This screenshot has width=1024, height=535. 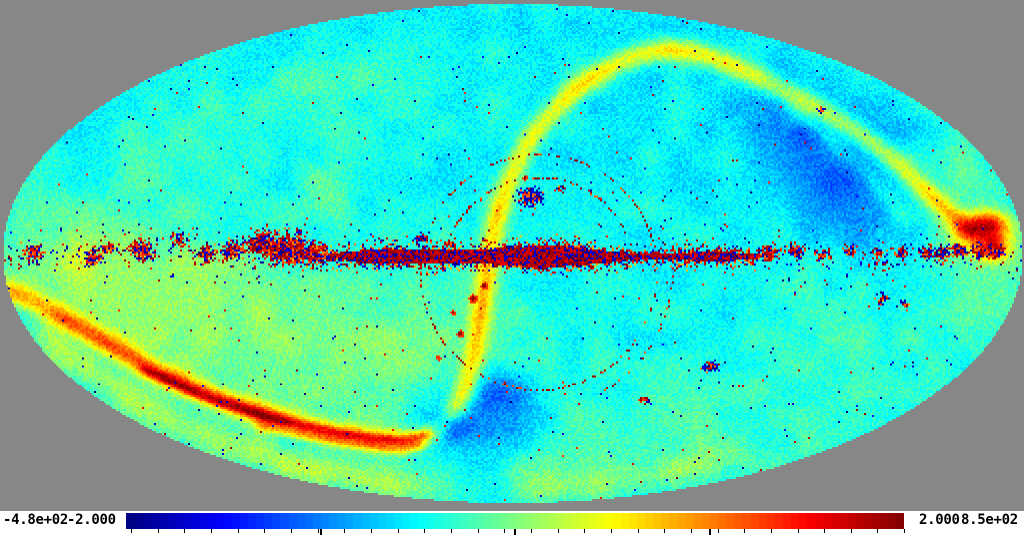 What do you see at coordinates (512, 523) in the screenshot?
I see `colorbar` at bounding box center [512, 523].